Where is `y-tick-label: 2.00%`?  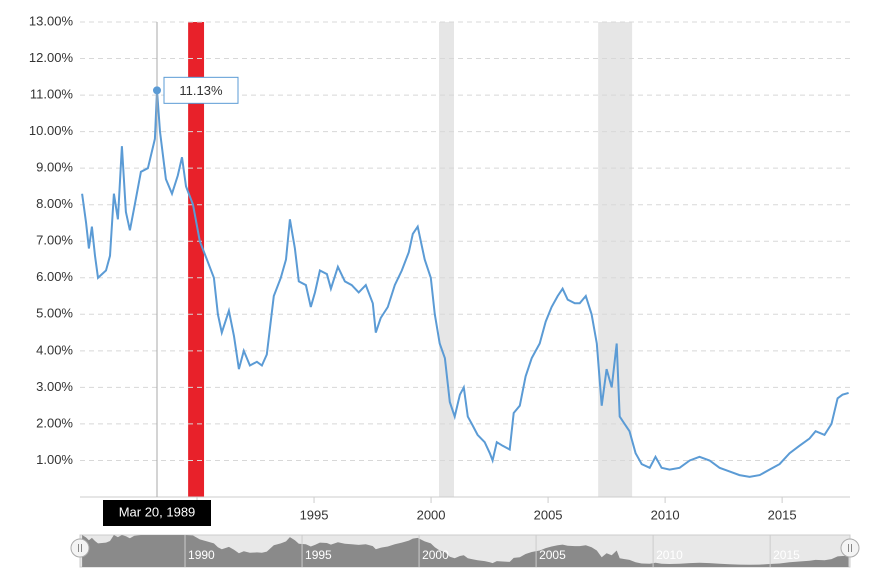
y-tick-label: 2.00% is located at coordinates (54, 422).